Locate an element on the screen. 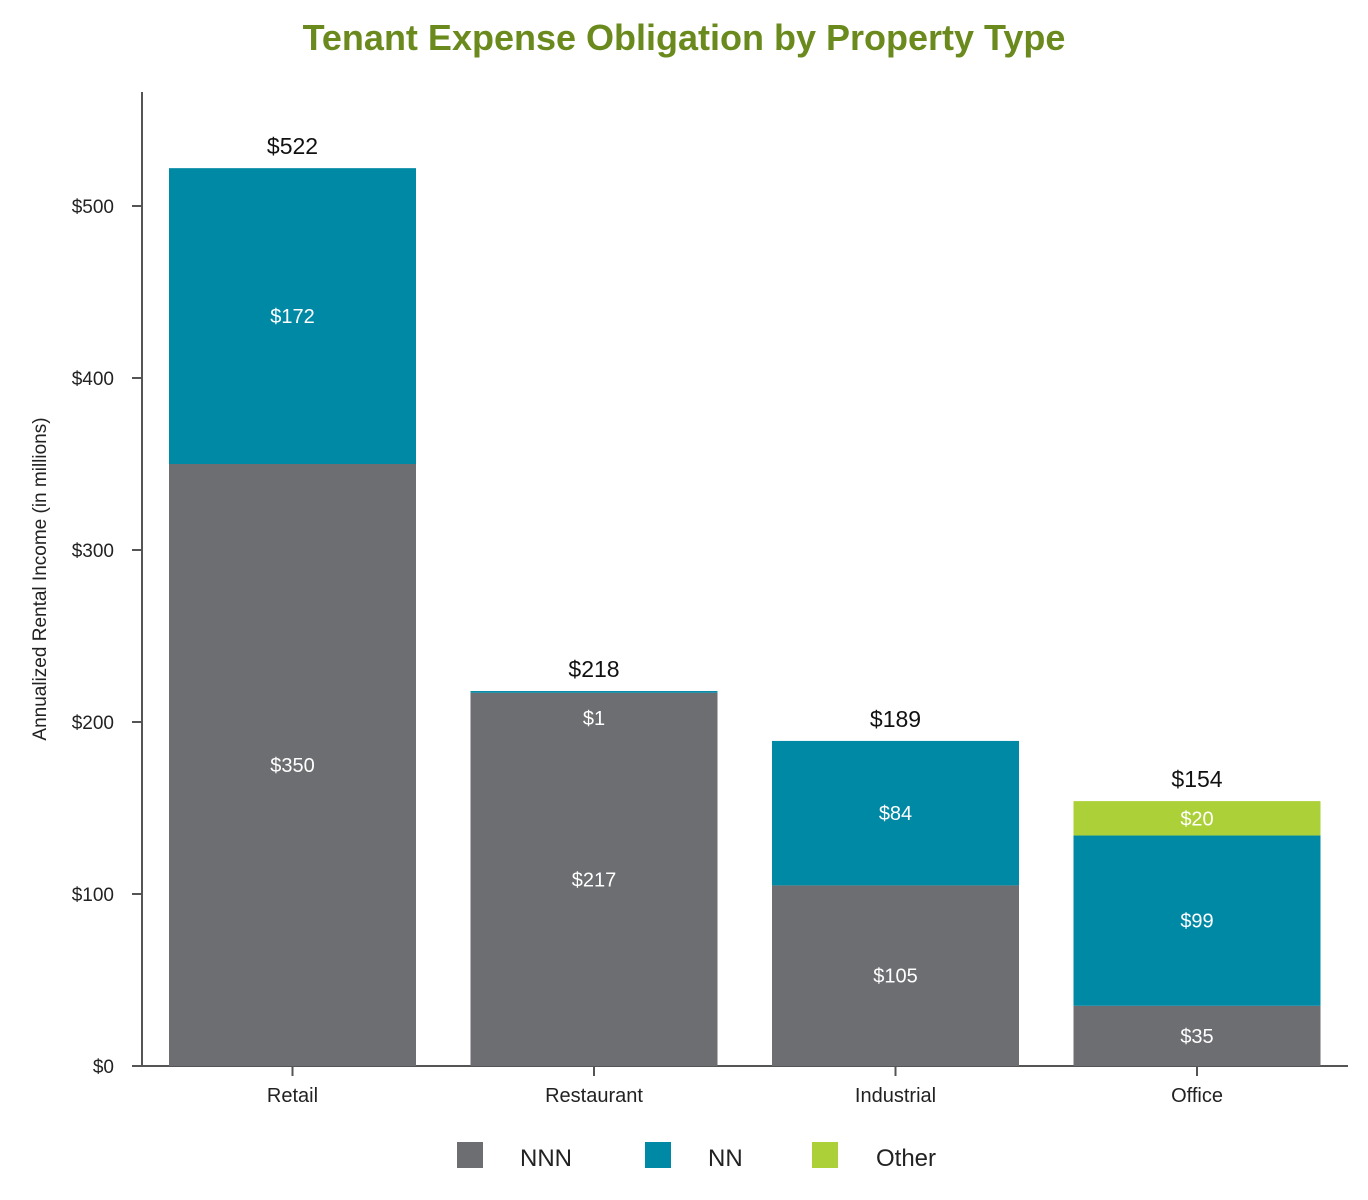  bar-segment-other is located at coordinates (1197, 818).